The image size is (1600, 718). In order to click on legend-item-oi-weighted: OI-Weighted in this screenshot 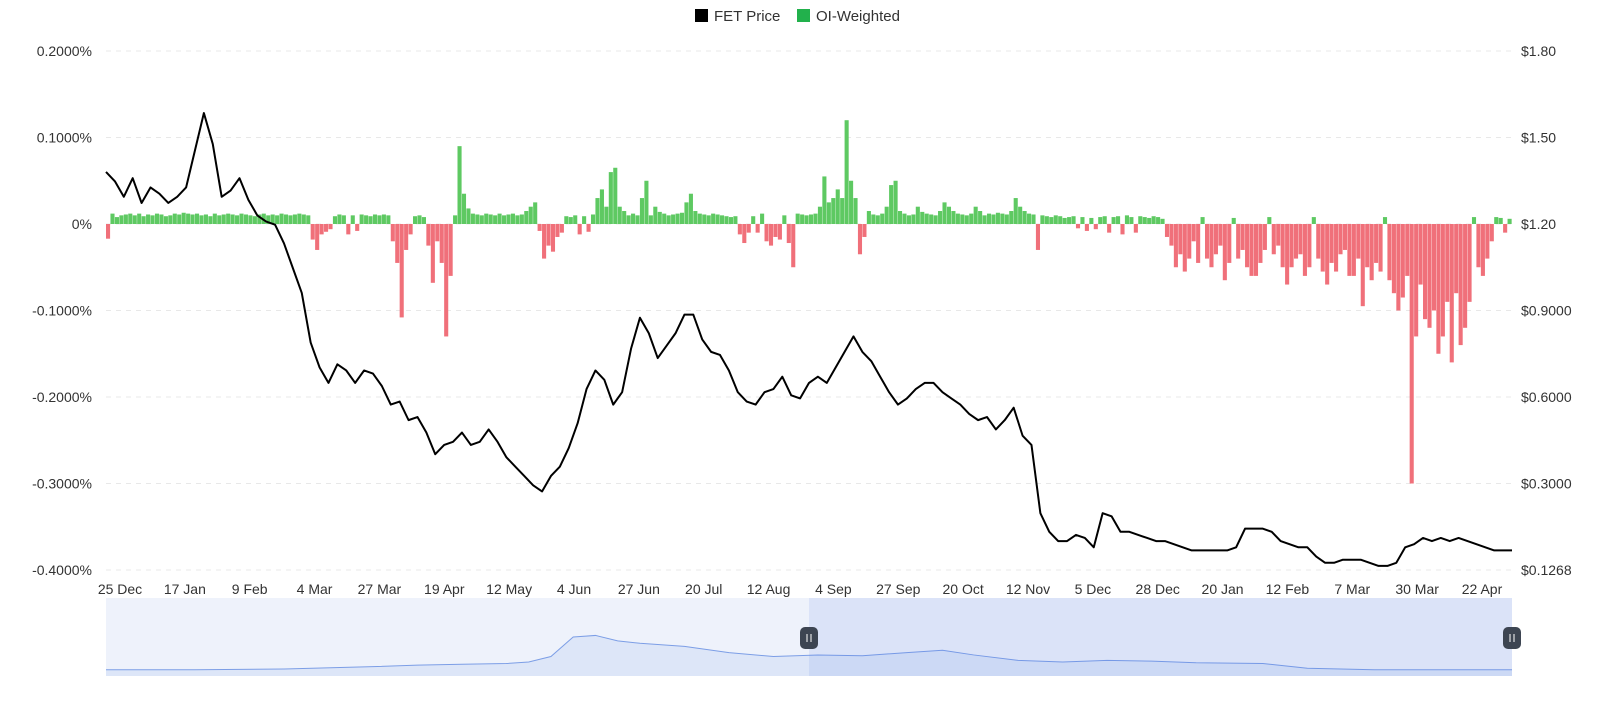, I will do `click(848, 16)`.